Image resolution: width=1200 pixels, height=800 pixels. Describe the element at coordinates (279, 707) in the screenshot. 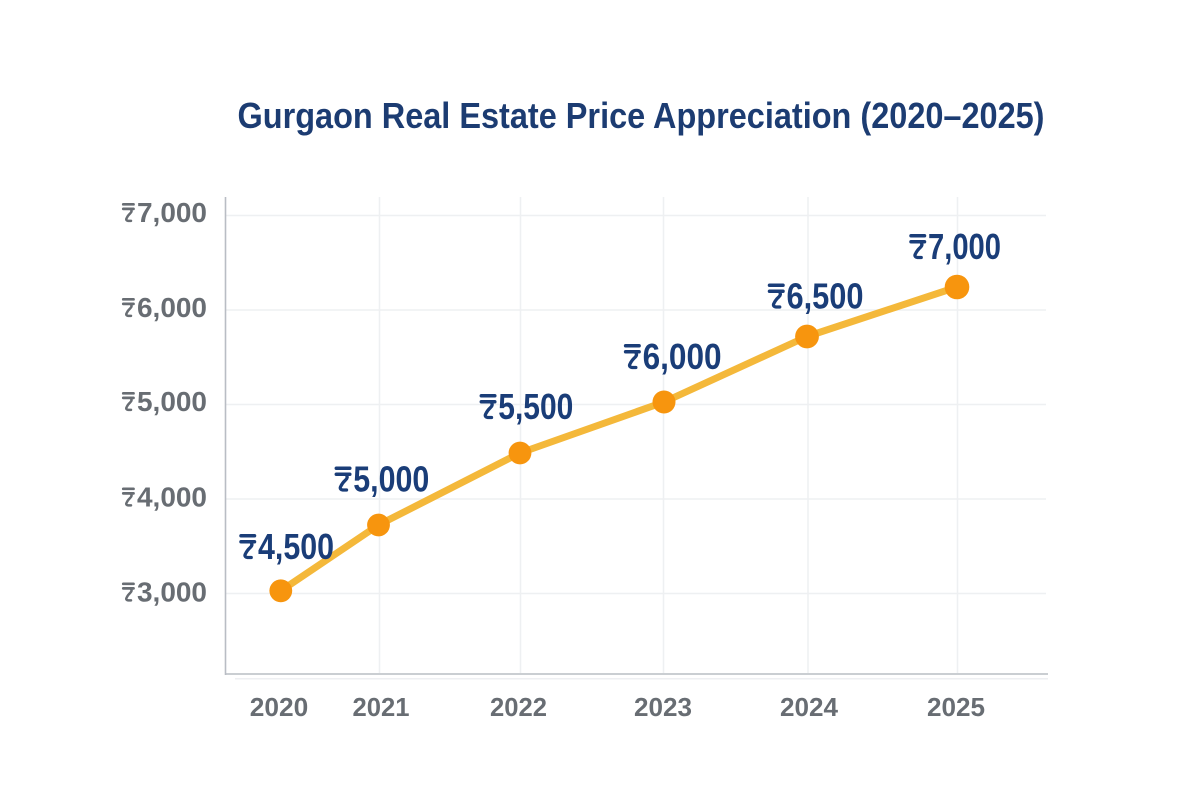

I see `svg-text: 2020` at that location.